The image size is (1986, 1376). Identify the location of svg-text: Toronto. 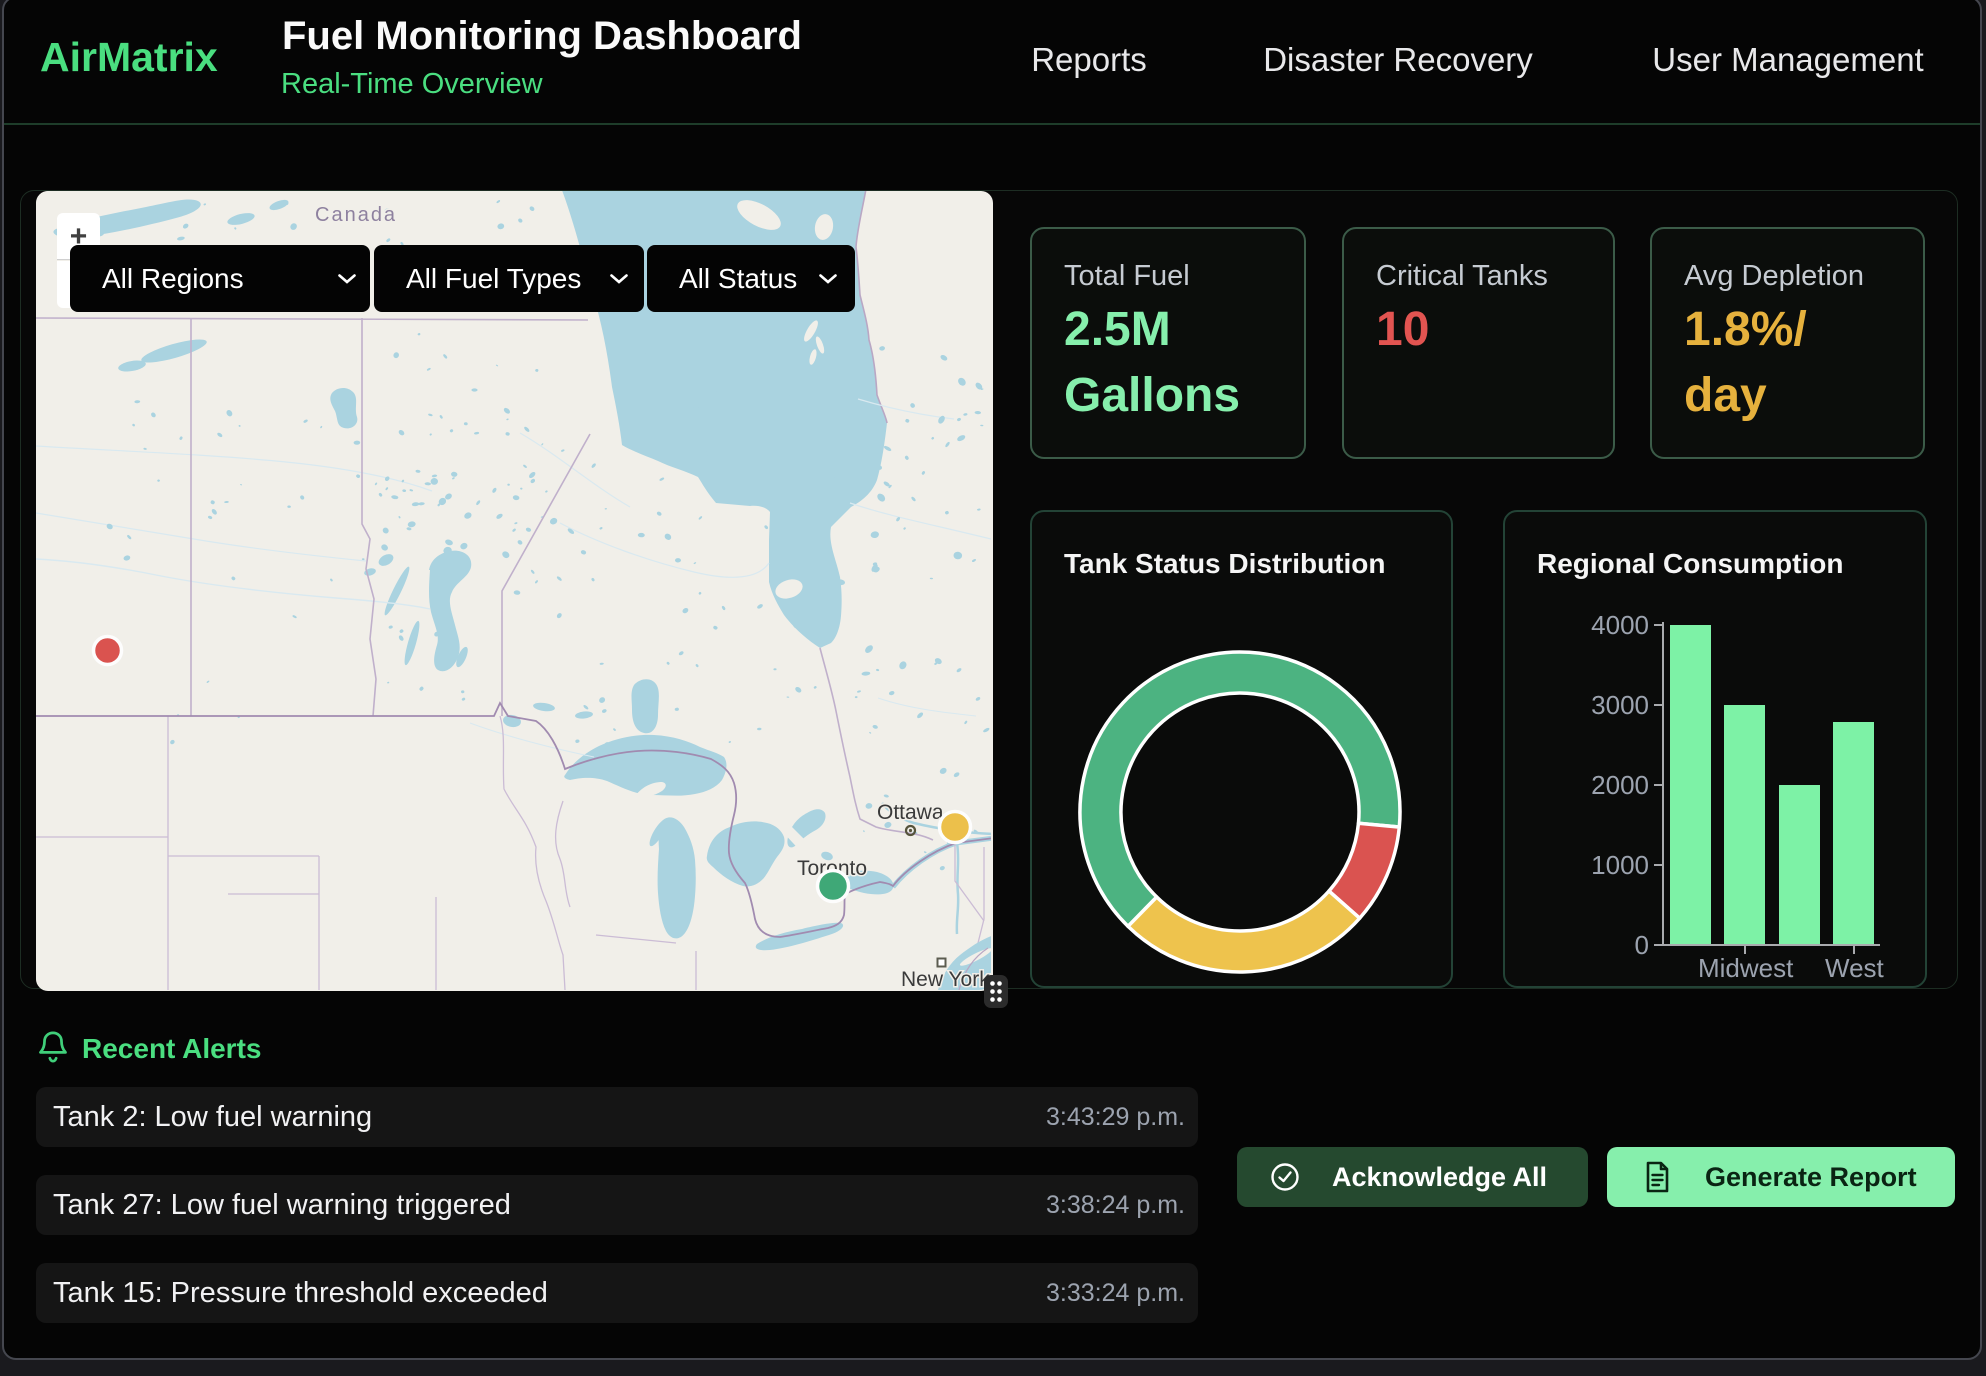
(832, 868).